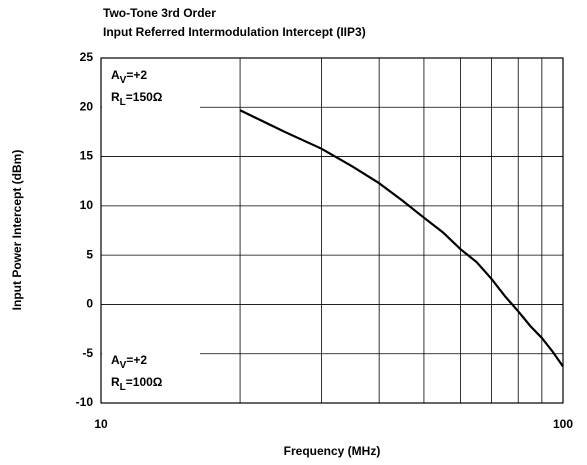 The image size is (587, 465). I want to click on y-tick-label: 5, so click(89, 254).